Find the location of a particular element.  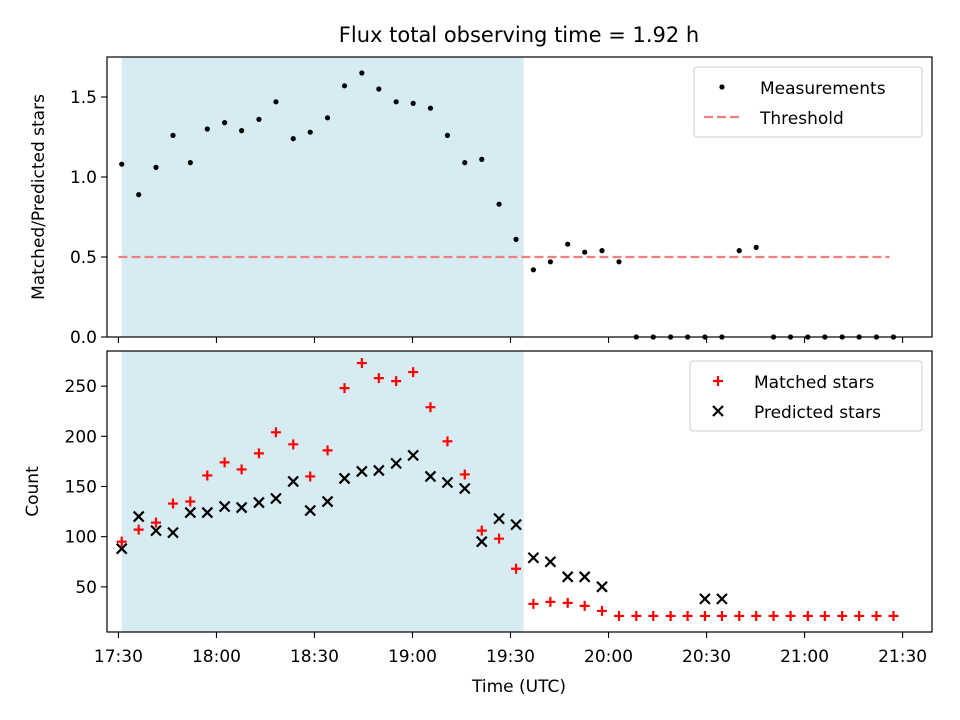

x-tick-label: 19:00 is located at coordinates (412, 657).